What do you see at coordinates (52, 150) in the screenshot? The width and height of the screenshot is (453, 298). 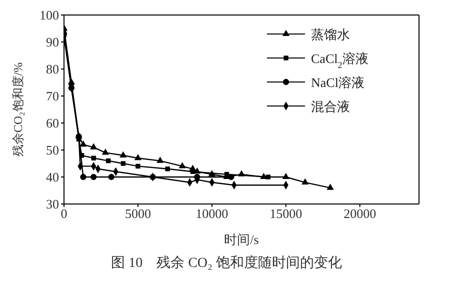 I see `y-tick-label: 50` at bounding box center [52, 150].